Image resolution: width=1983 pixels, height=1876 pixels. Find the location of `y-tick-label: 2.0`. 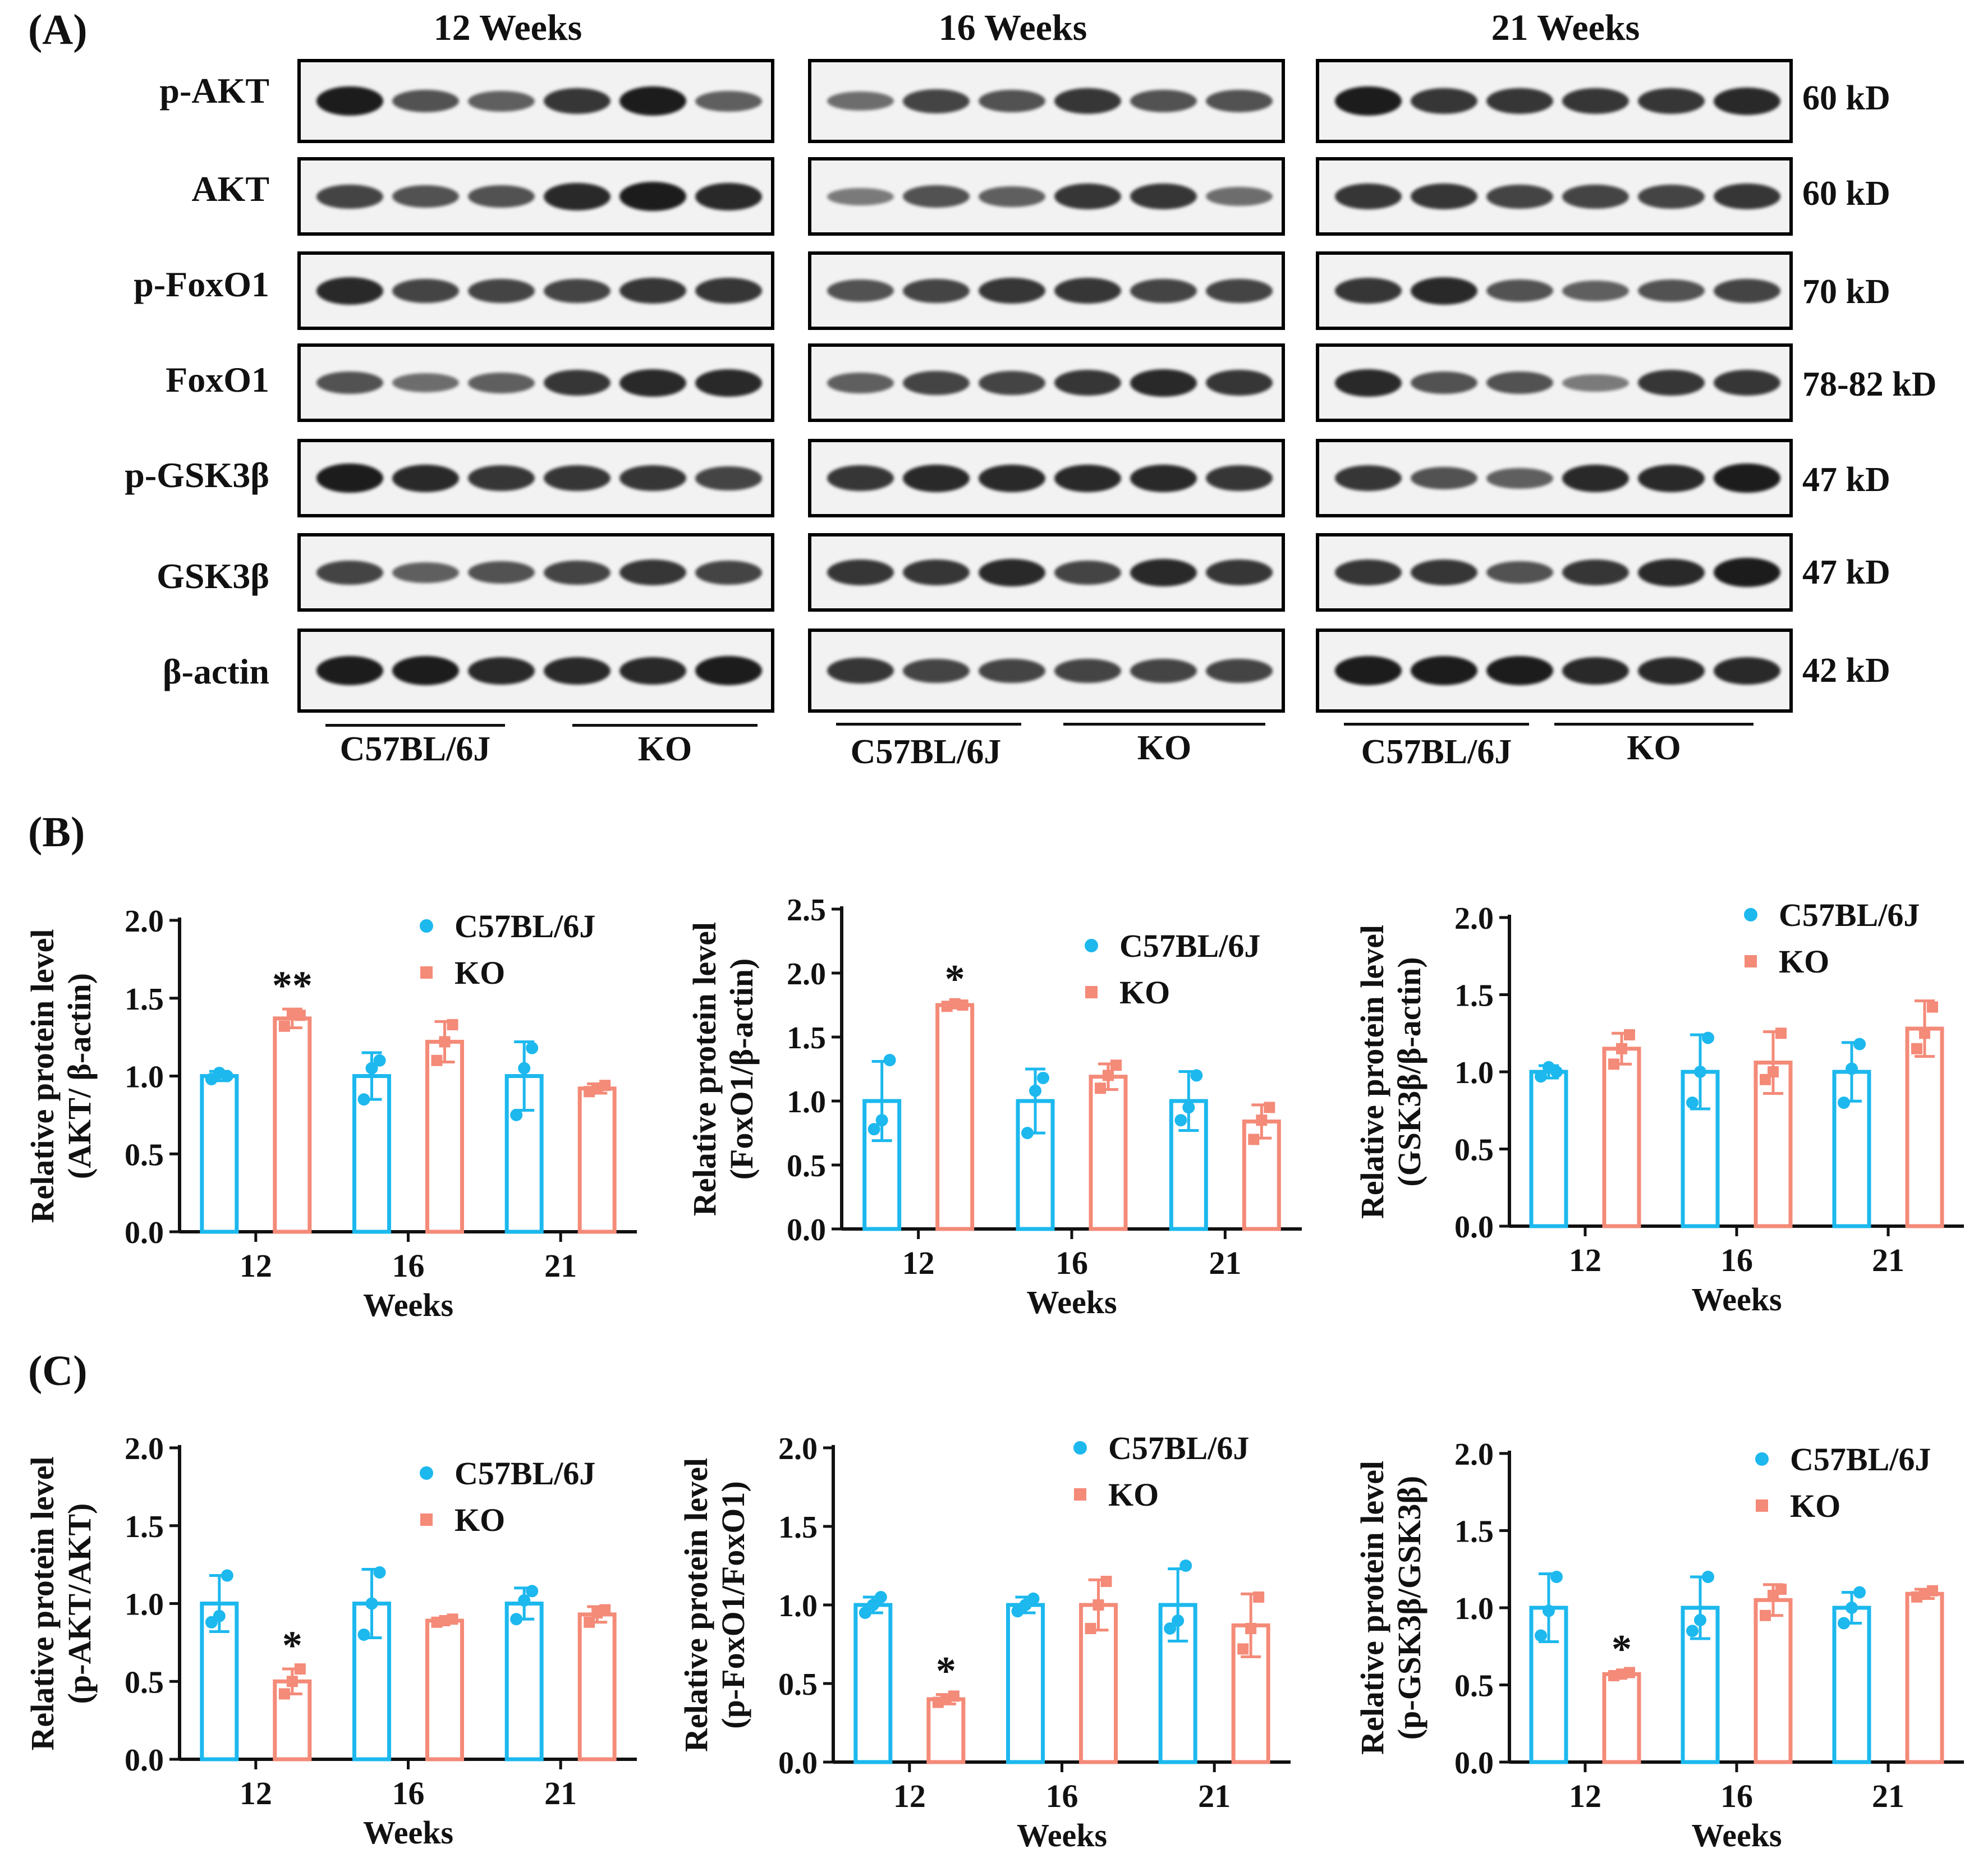

y-tick-label: 2.0 is located at coordinates (1474, 1455).